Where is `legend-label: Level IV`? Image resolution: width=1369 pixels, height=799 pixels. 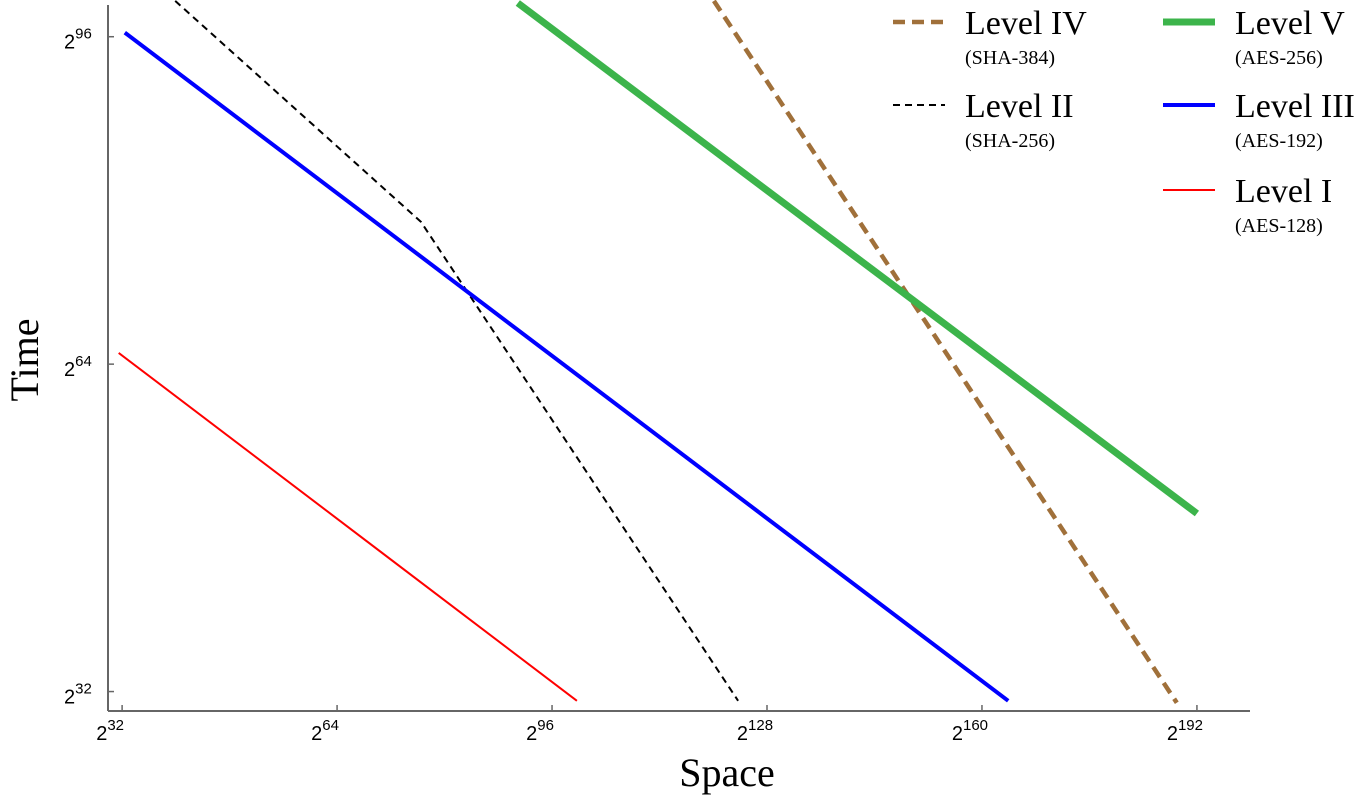 legend-label: Level IV is located at coordinates (1026, 23).